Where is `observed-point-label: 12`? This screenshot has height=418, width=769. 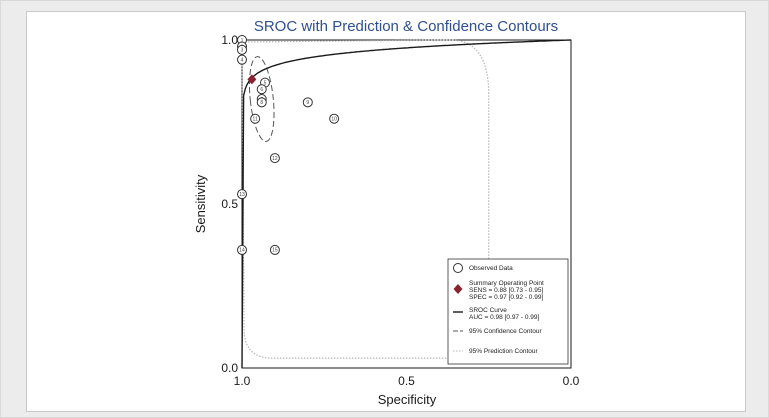
observed-point-label: 12 is located at coordinates (275, 159).